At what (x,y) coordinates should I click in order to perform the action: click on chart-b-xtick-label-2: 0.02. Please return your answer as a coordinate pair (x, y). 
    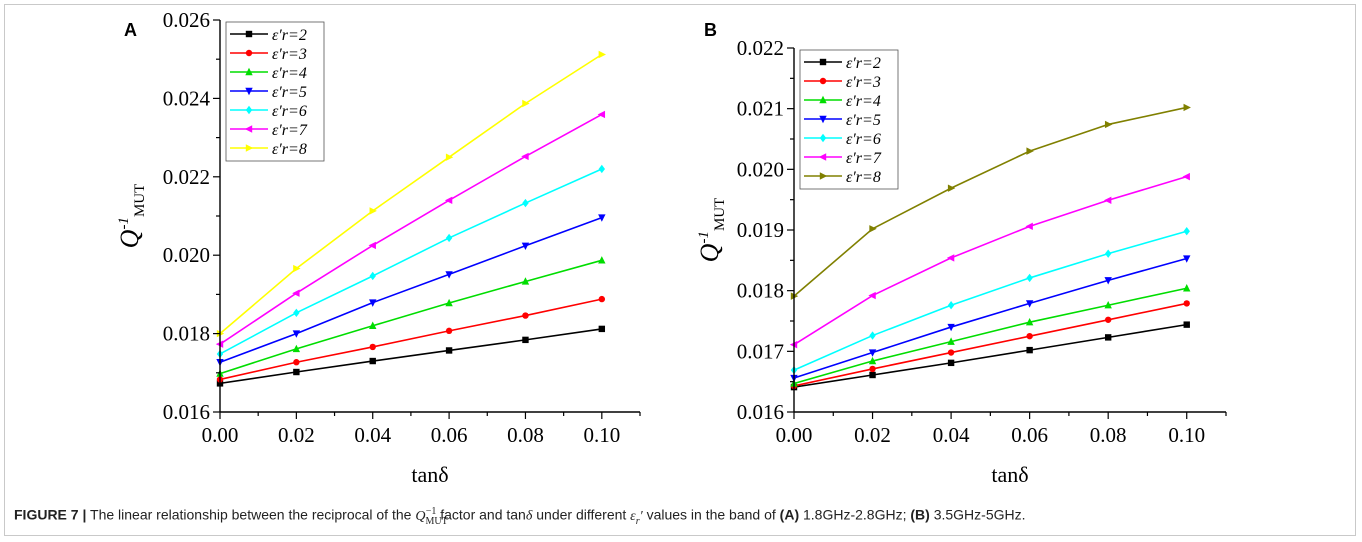
    Looking at the image, I should click on (872, 435).